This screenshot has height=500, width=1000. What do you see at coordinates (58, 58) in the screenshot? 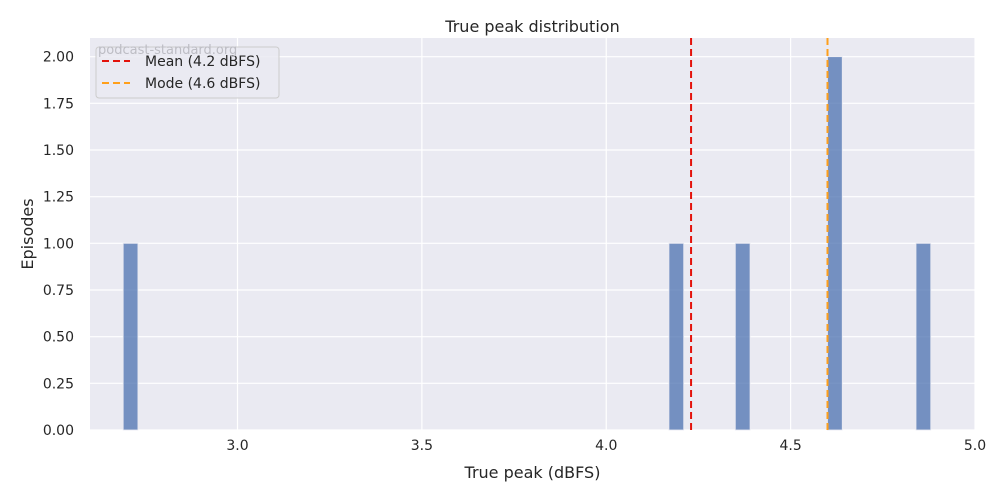
I see `y-tick-label: 2.00` at bounding box center [58, 58].